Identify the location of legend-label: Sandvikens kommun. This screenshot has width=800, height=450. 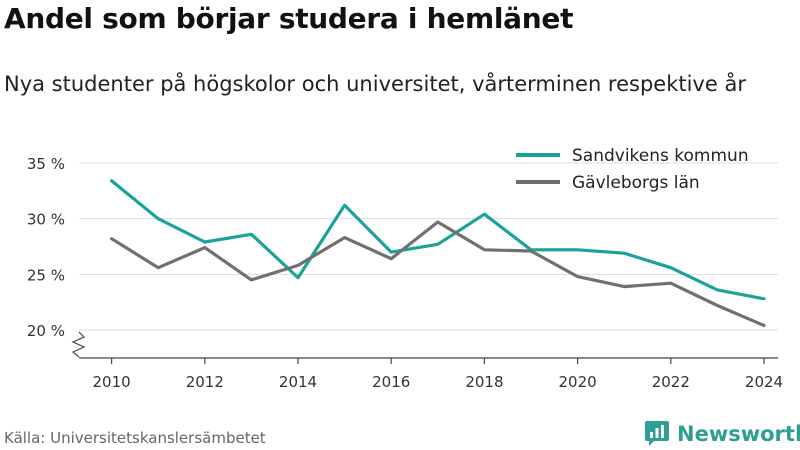
(660, 156).